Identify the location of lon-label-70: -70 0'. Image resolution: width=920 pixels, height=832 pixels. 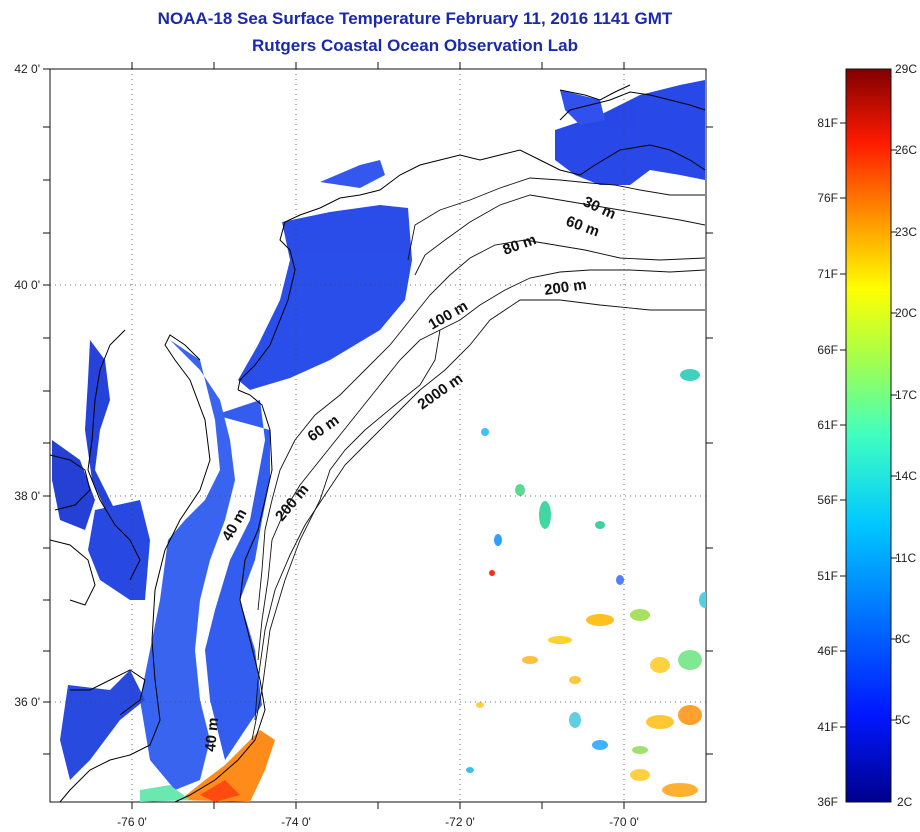
(624, 822).